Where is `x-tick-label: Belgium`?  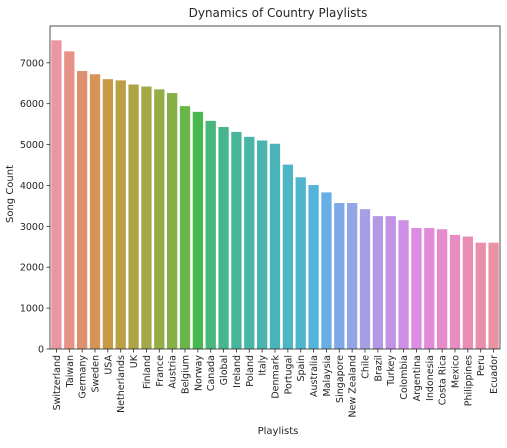 x-tick-label: Belgium is located at coordinates (186, 374).